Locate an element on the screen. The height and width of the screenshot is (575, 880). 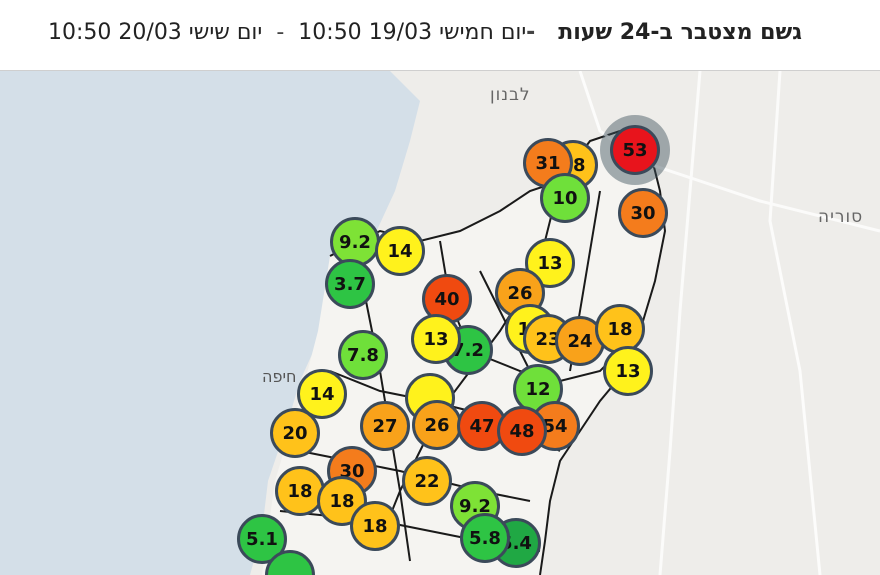
station-value: 5.1 is located at coordinates (262, 539).